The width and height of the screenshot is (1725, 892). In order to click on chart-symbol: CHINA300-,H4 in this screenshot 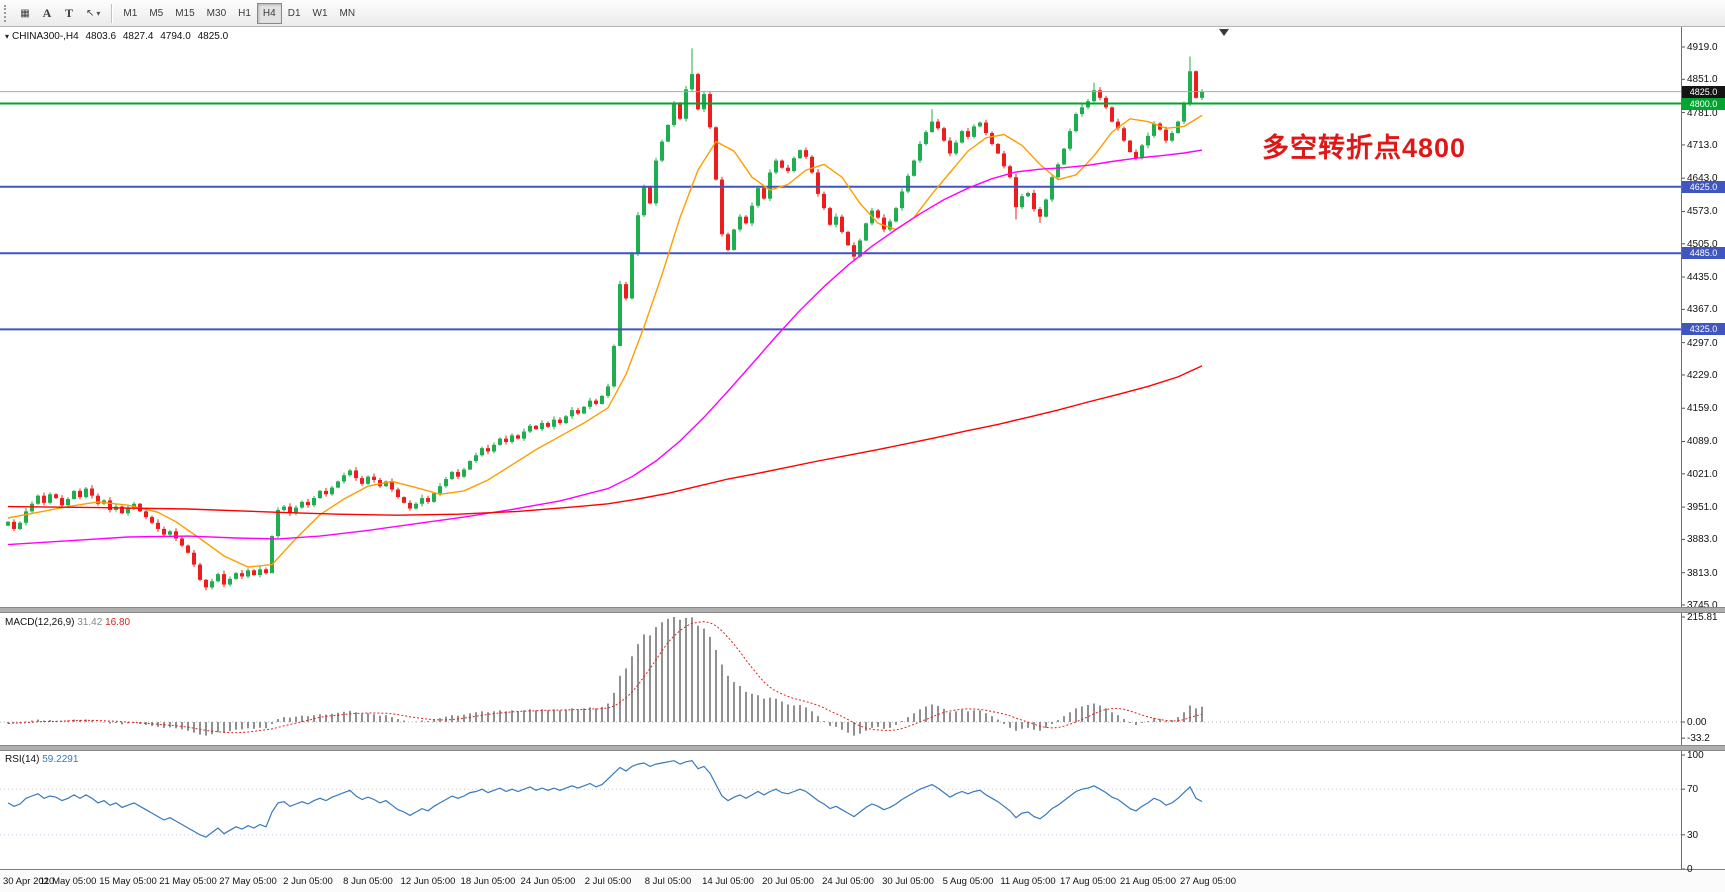, I will do `click(45, 36)`.